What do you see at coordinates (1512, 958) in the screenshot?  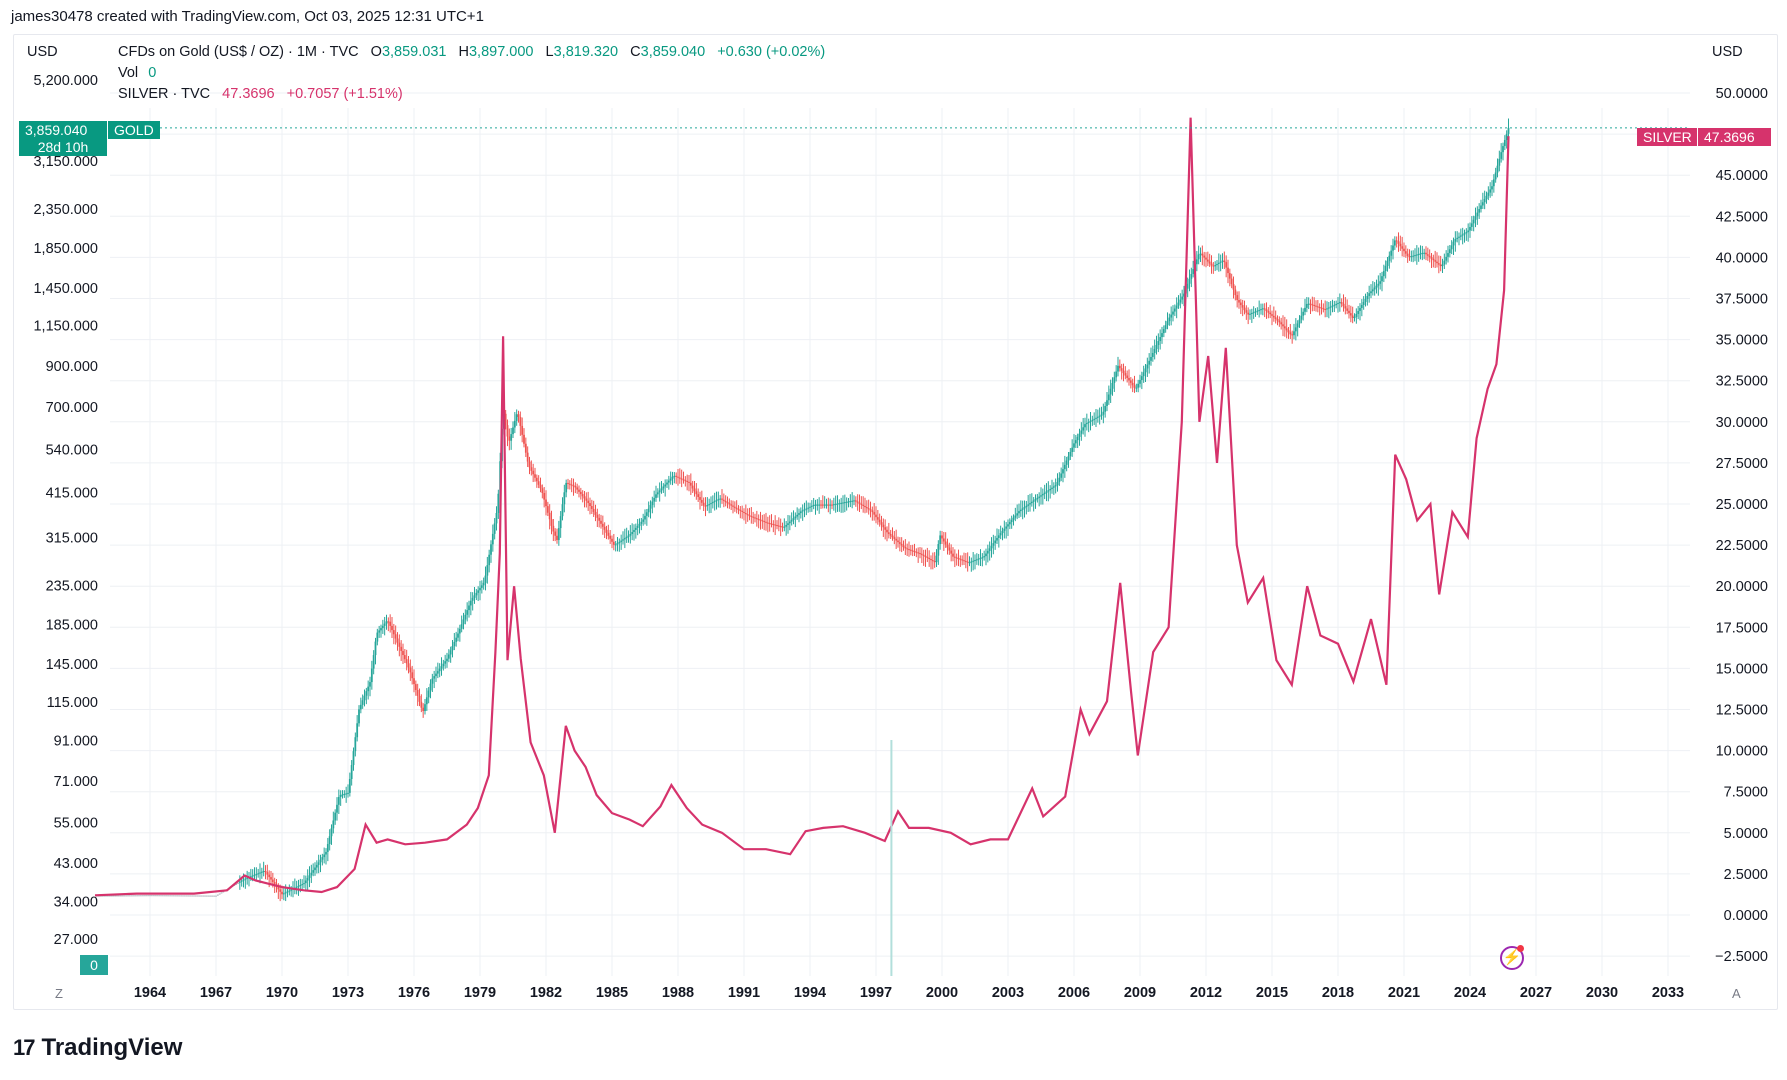 I see `lightning-icon: ⚡` at bounding box center [1512, 958].